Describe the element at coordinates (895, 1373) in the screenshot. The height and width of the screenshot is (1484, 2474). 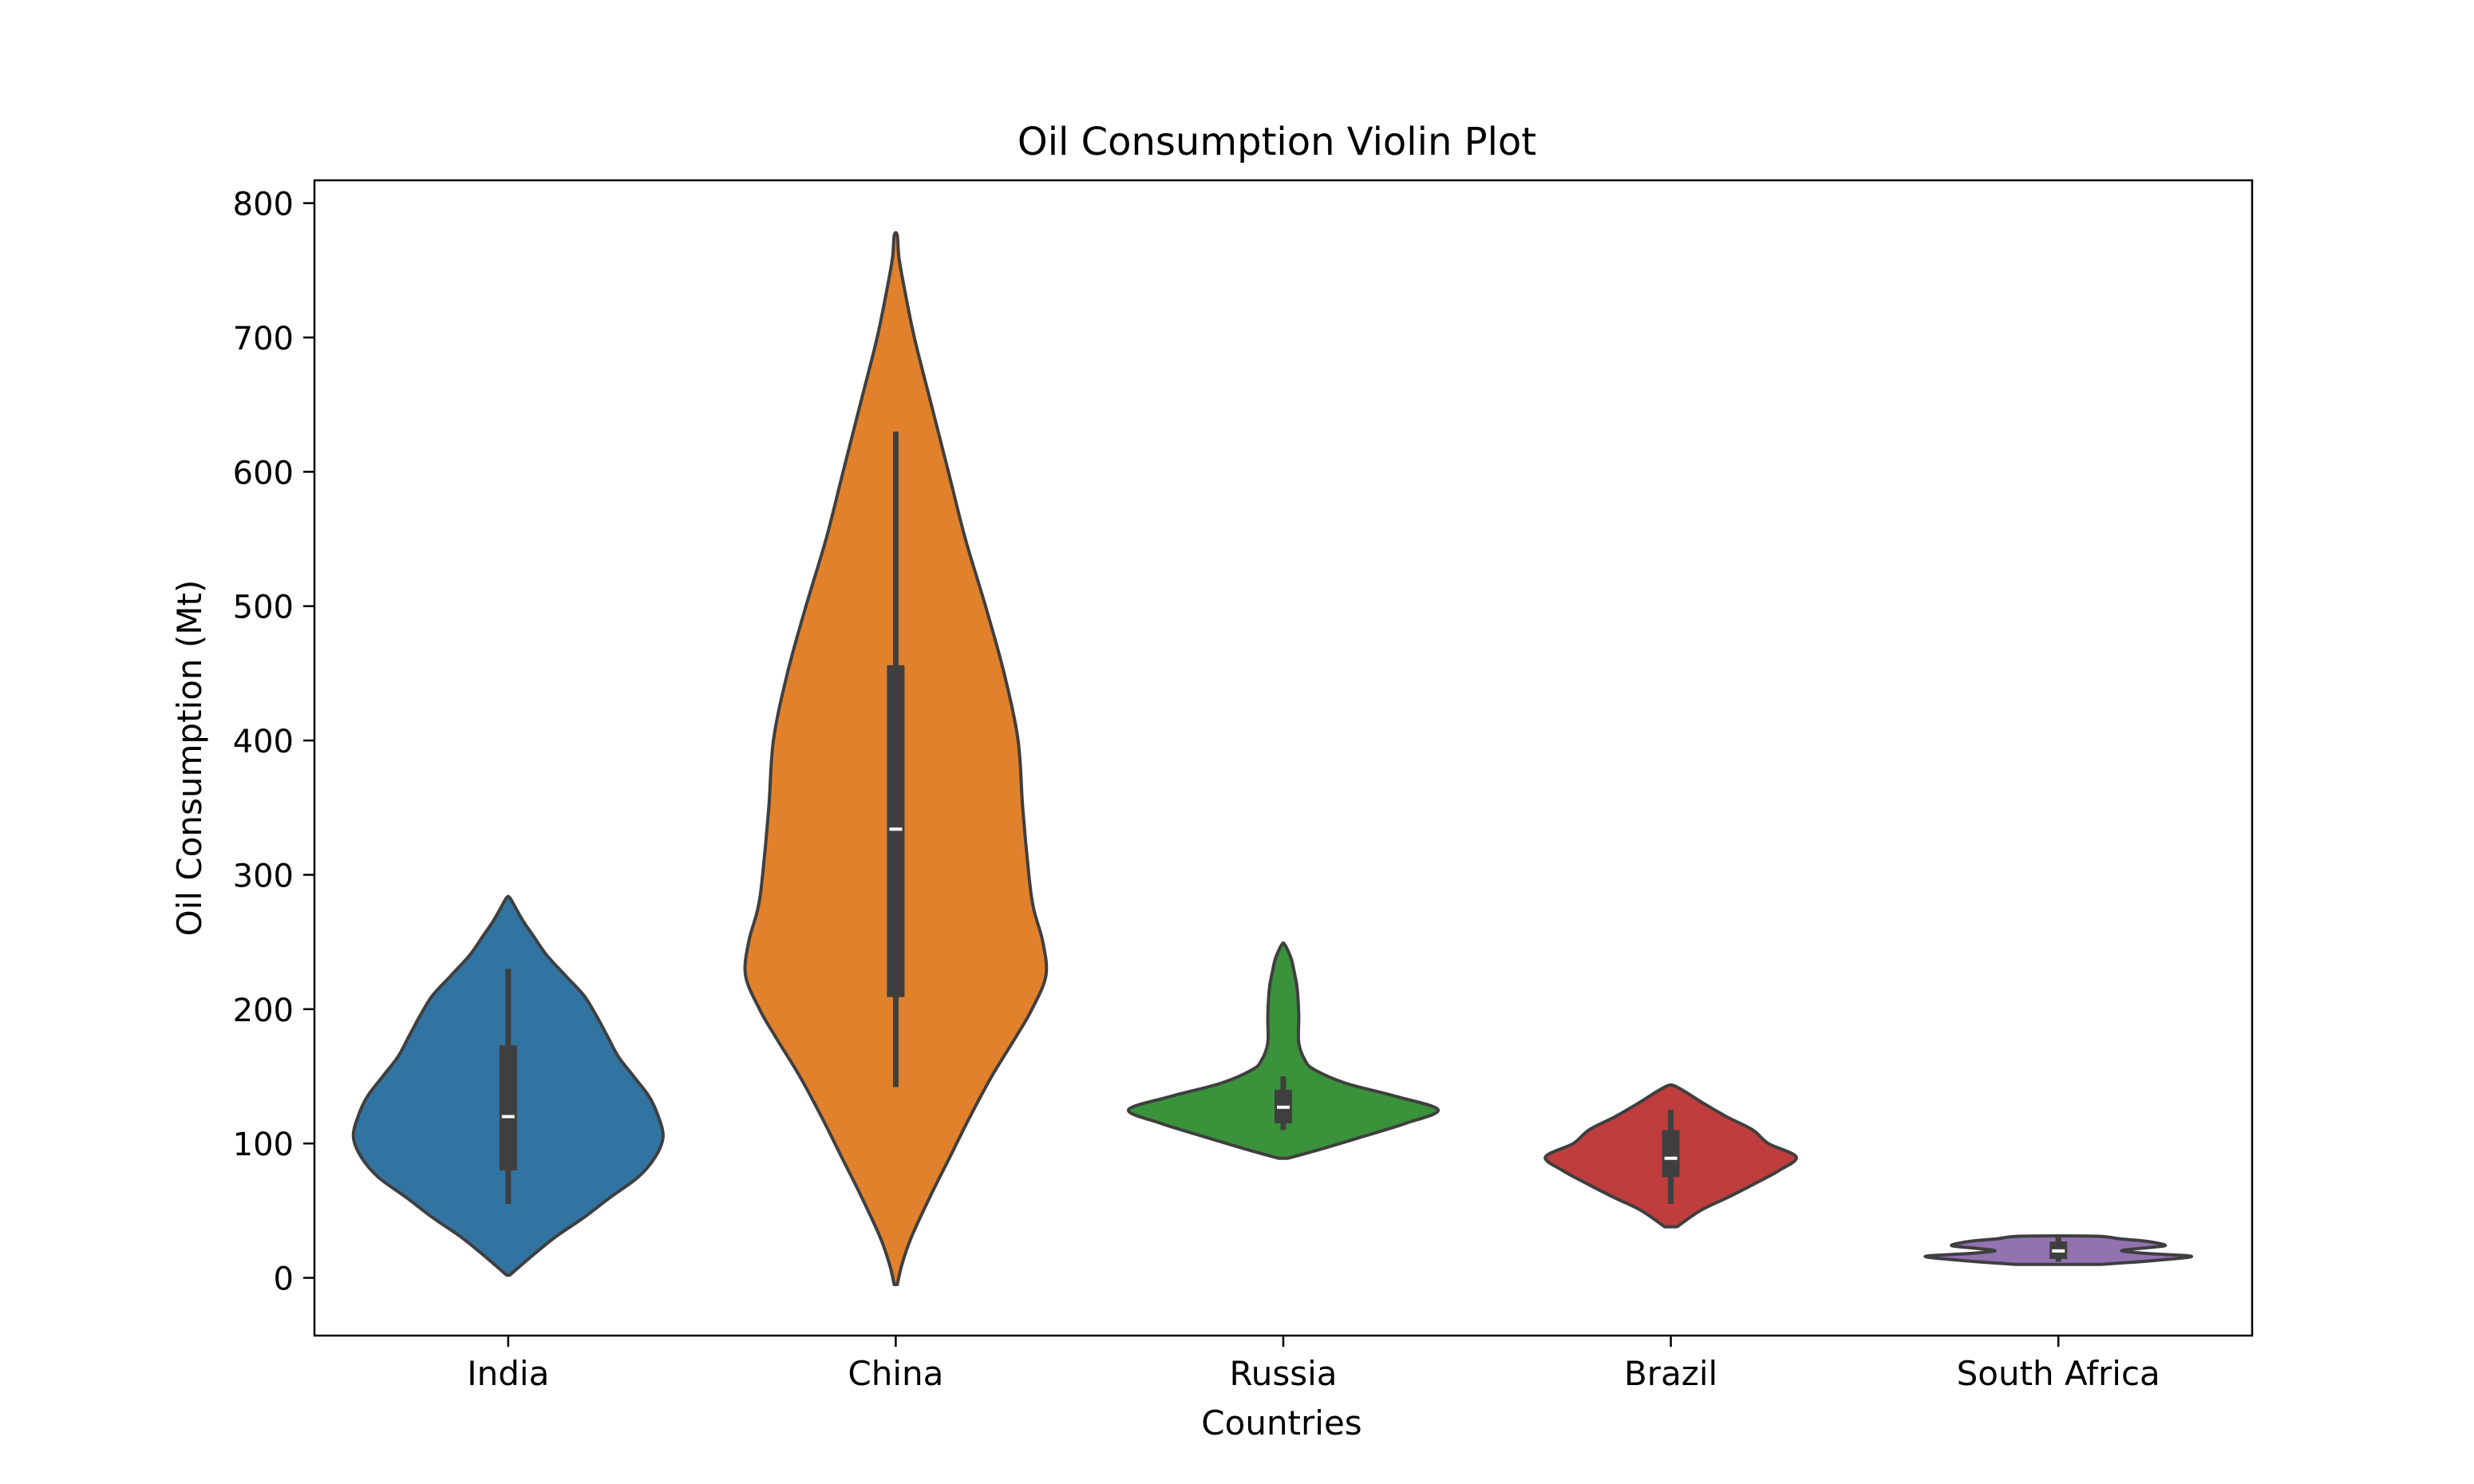
I see `x-tick-label-china: China` at that location.